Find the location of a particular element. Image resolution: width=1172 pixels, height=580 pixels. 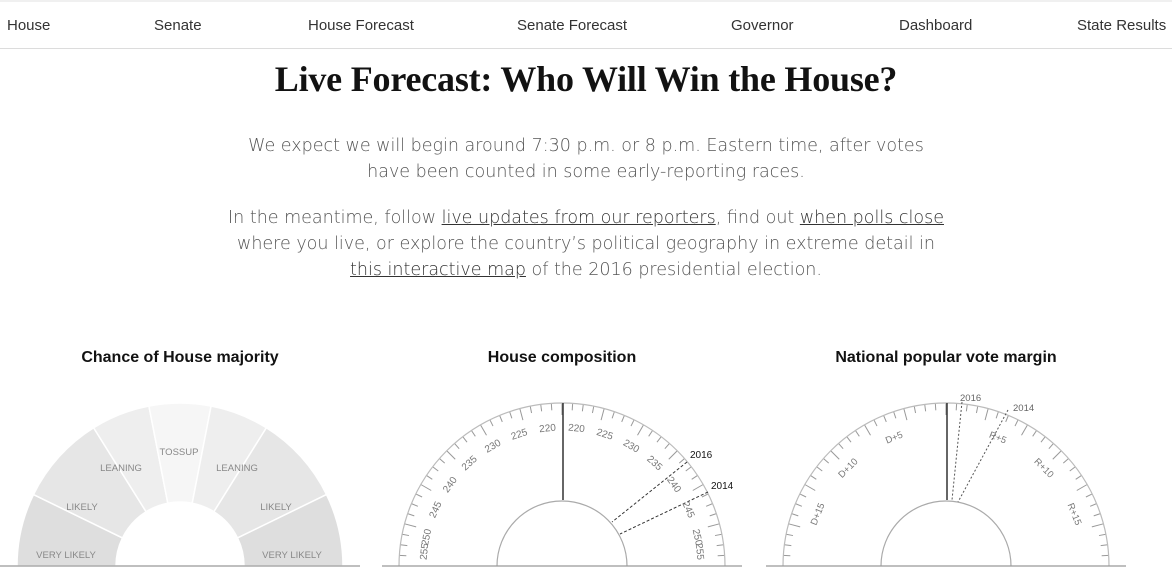

popular-marker-2014-label: 2014 is located at coordinates (1023, 408).